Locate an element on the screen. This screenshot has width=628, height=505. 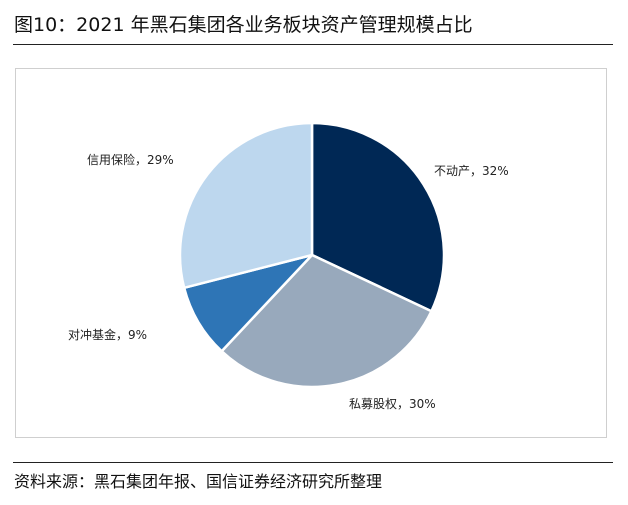
source-rule is located at coordinates (313, 462).